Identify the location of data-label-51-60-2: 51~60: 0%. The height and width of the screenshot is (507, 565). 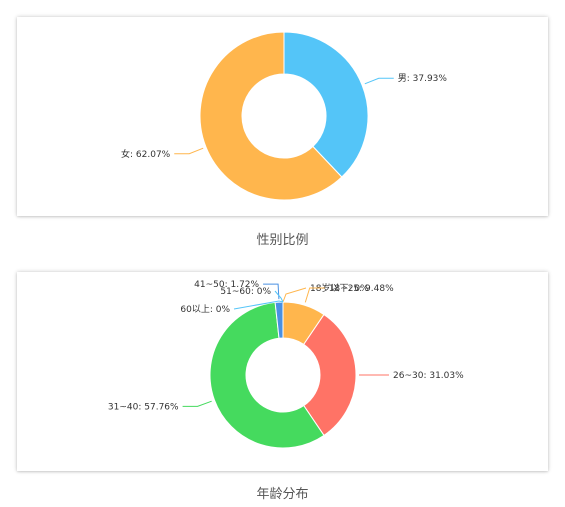
(245, 292).